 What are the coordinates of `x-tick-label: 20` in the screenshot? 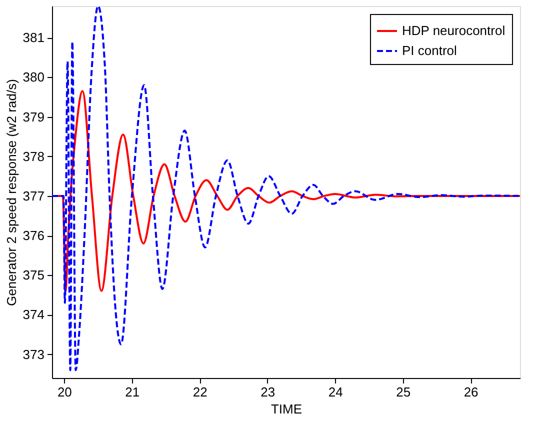 It's located at (64, 392).